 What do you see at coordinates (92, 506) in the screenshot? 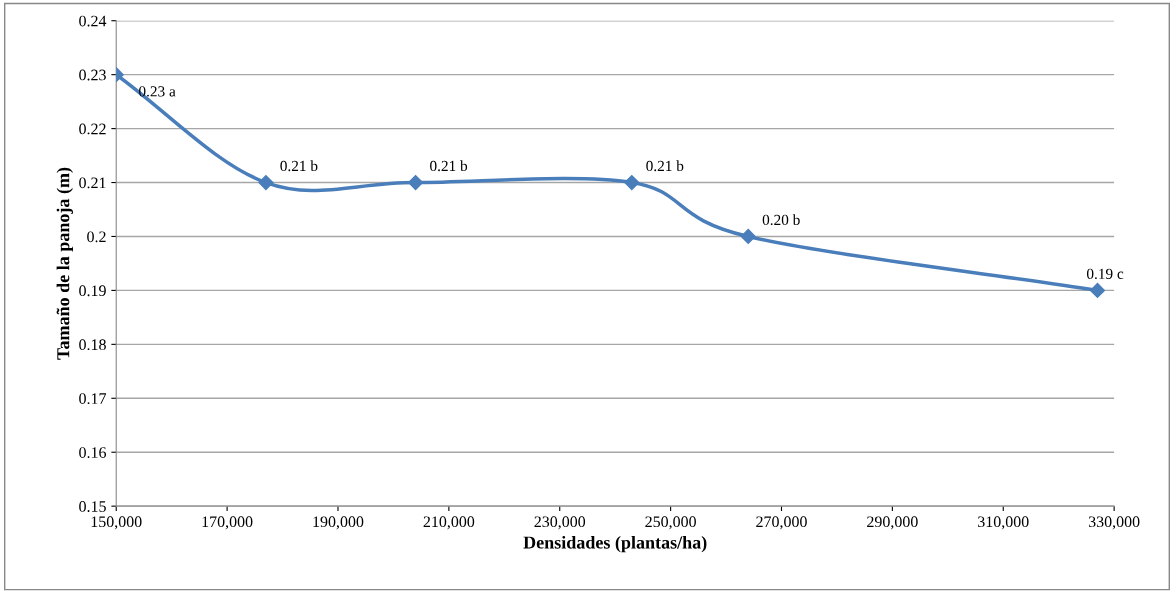
I see `y-tick-label: 0.15` at bounding box center [92, 506].